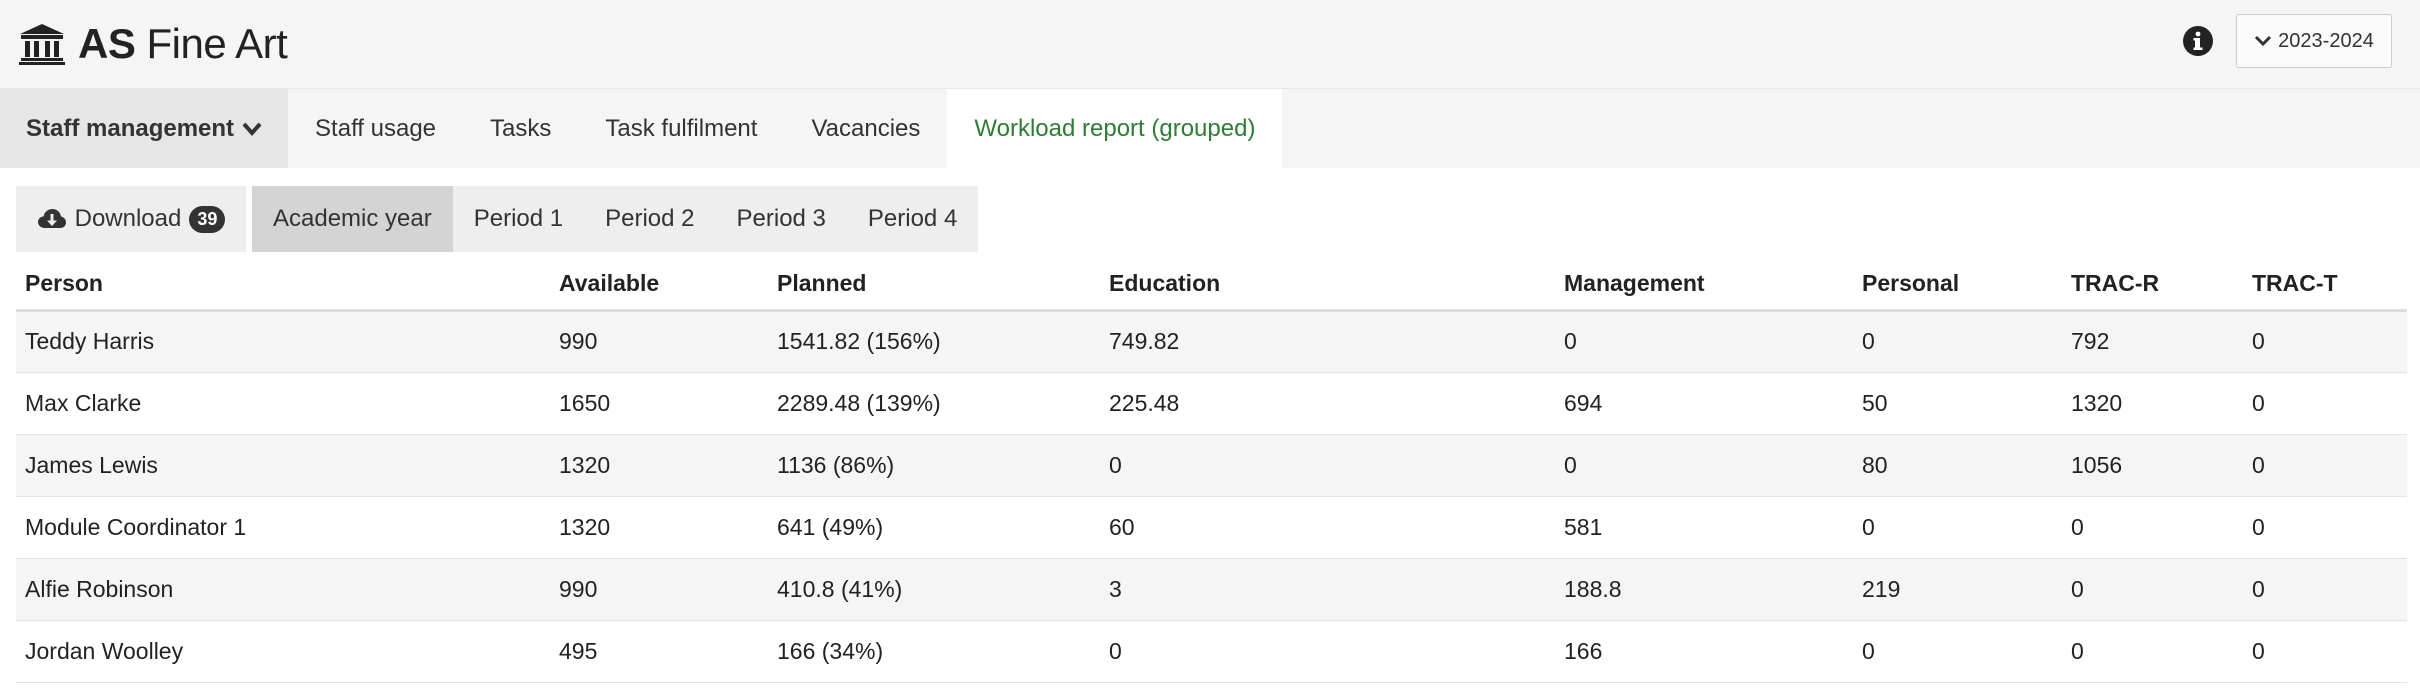  I want to click on nav-staff-management-dropdown: Staff management, so click(144, 128).